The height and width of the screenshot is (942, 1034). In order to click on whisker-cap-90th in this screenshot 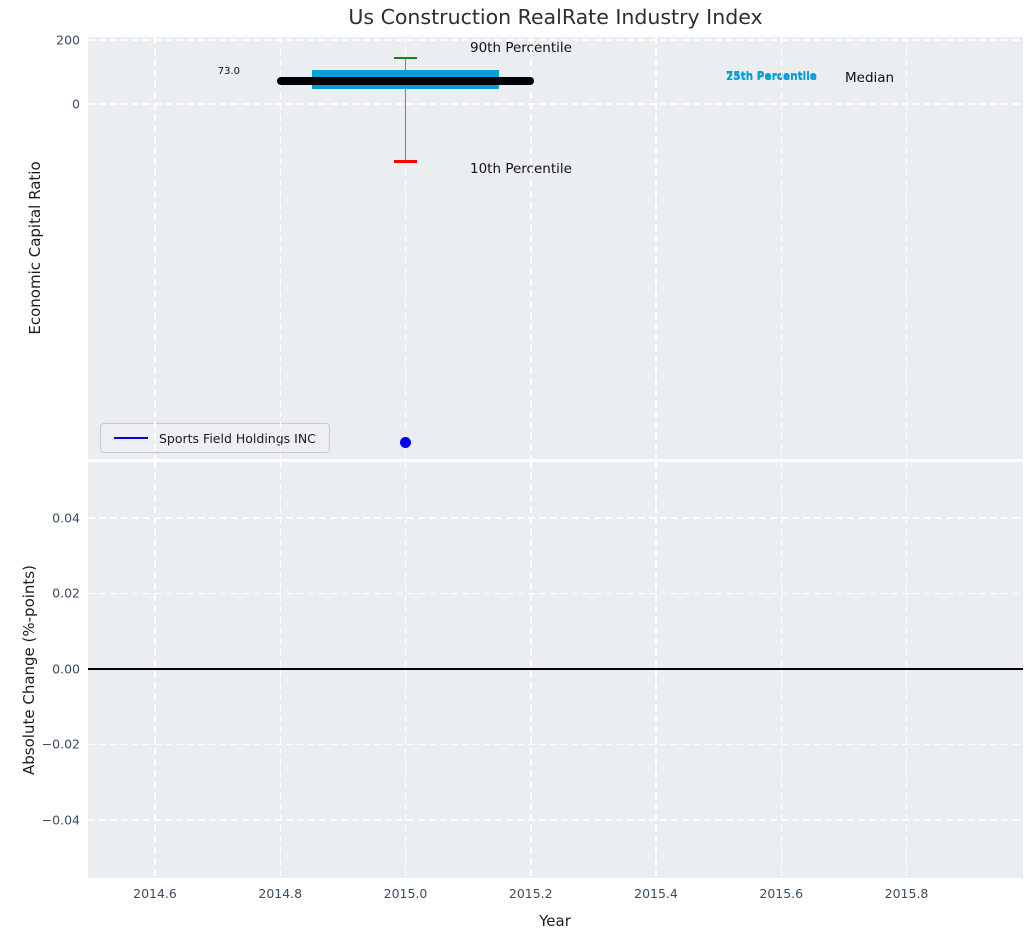, I will do `click(405, 58)`.